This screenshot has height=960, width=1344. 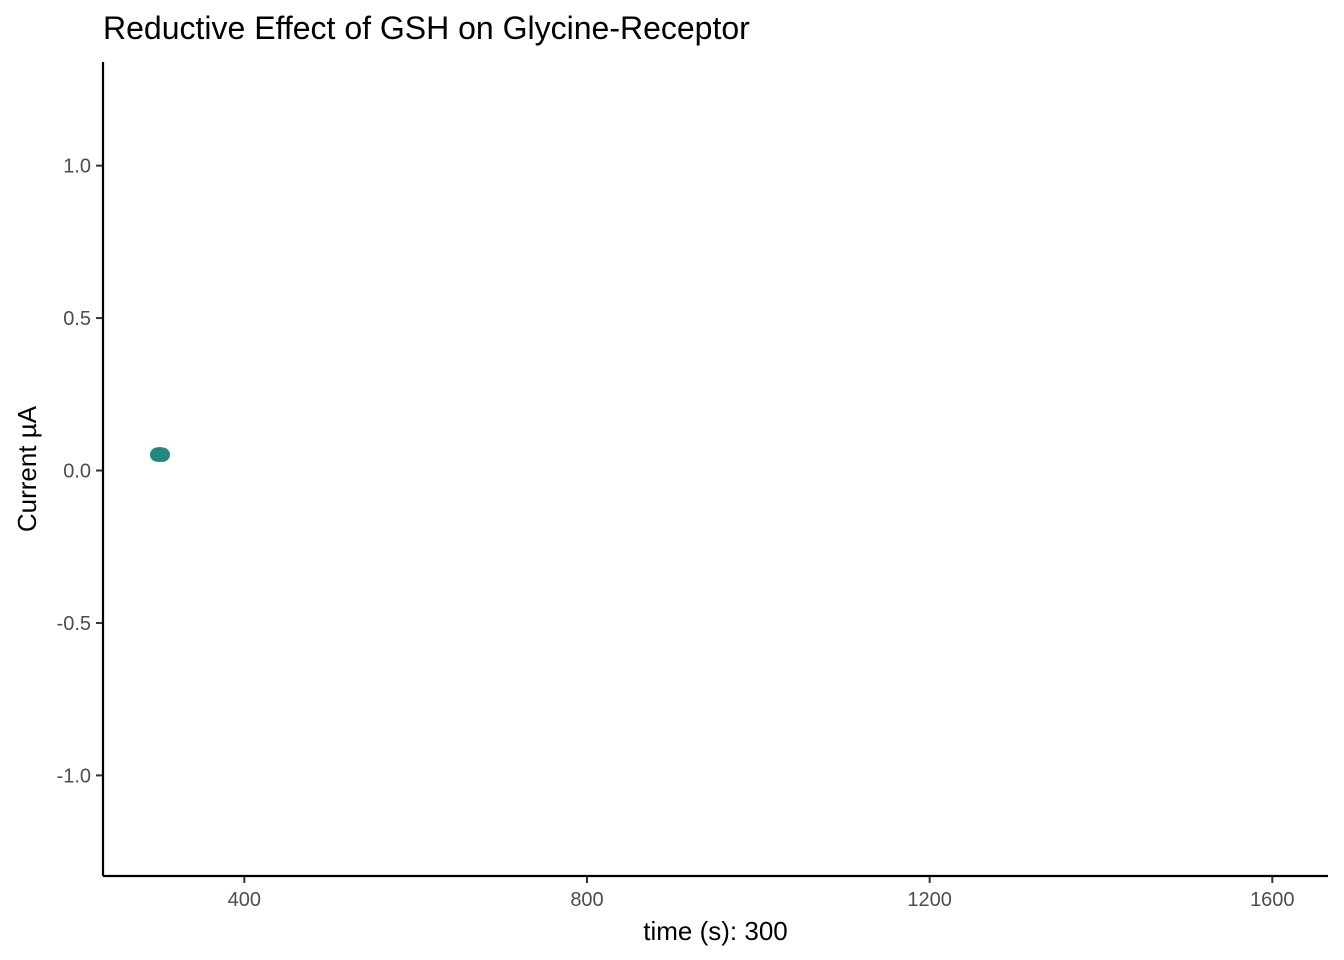 What do you see at coordinates (244, 900) in the screenshot?
I see `x-tick-label: 400` at bounding box center [244, 900].